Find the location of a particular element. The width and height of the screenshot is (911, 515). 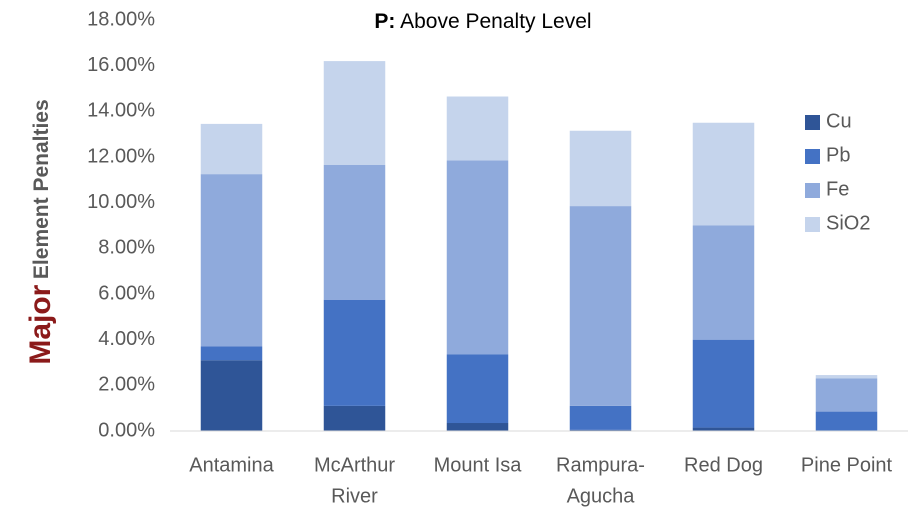

y-tick-label: 16.00% is located at coordinates (121, 65).